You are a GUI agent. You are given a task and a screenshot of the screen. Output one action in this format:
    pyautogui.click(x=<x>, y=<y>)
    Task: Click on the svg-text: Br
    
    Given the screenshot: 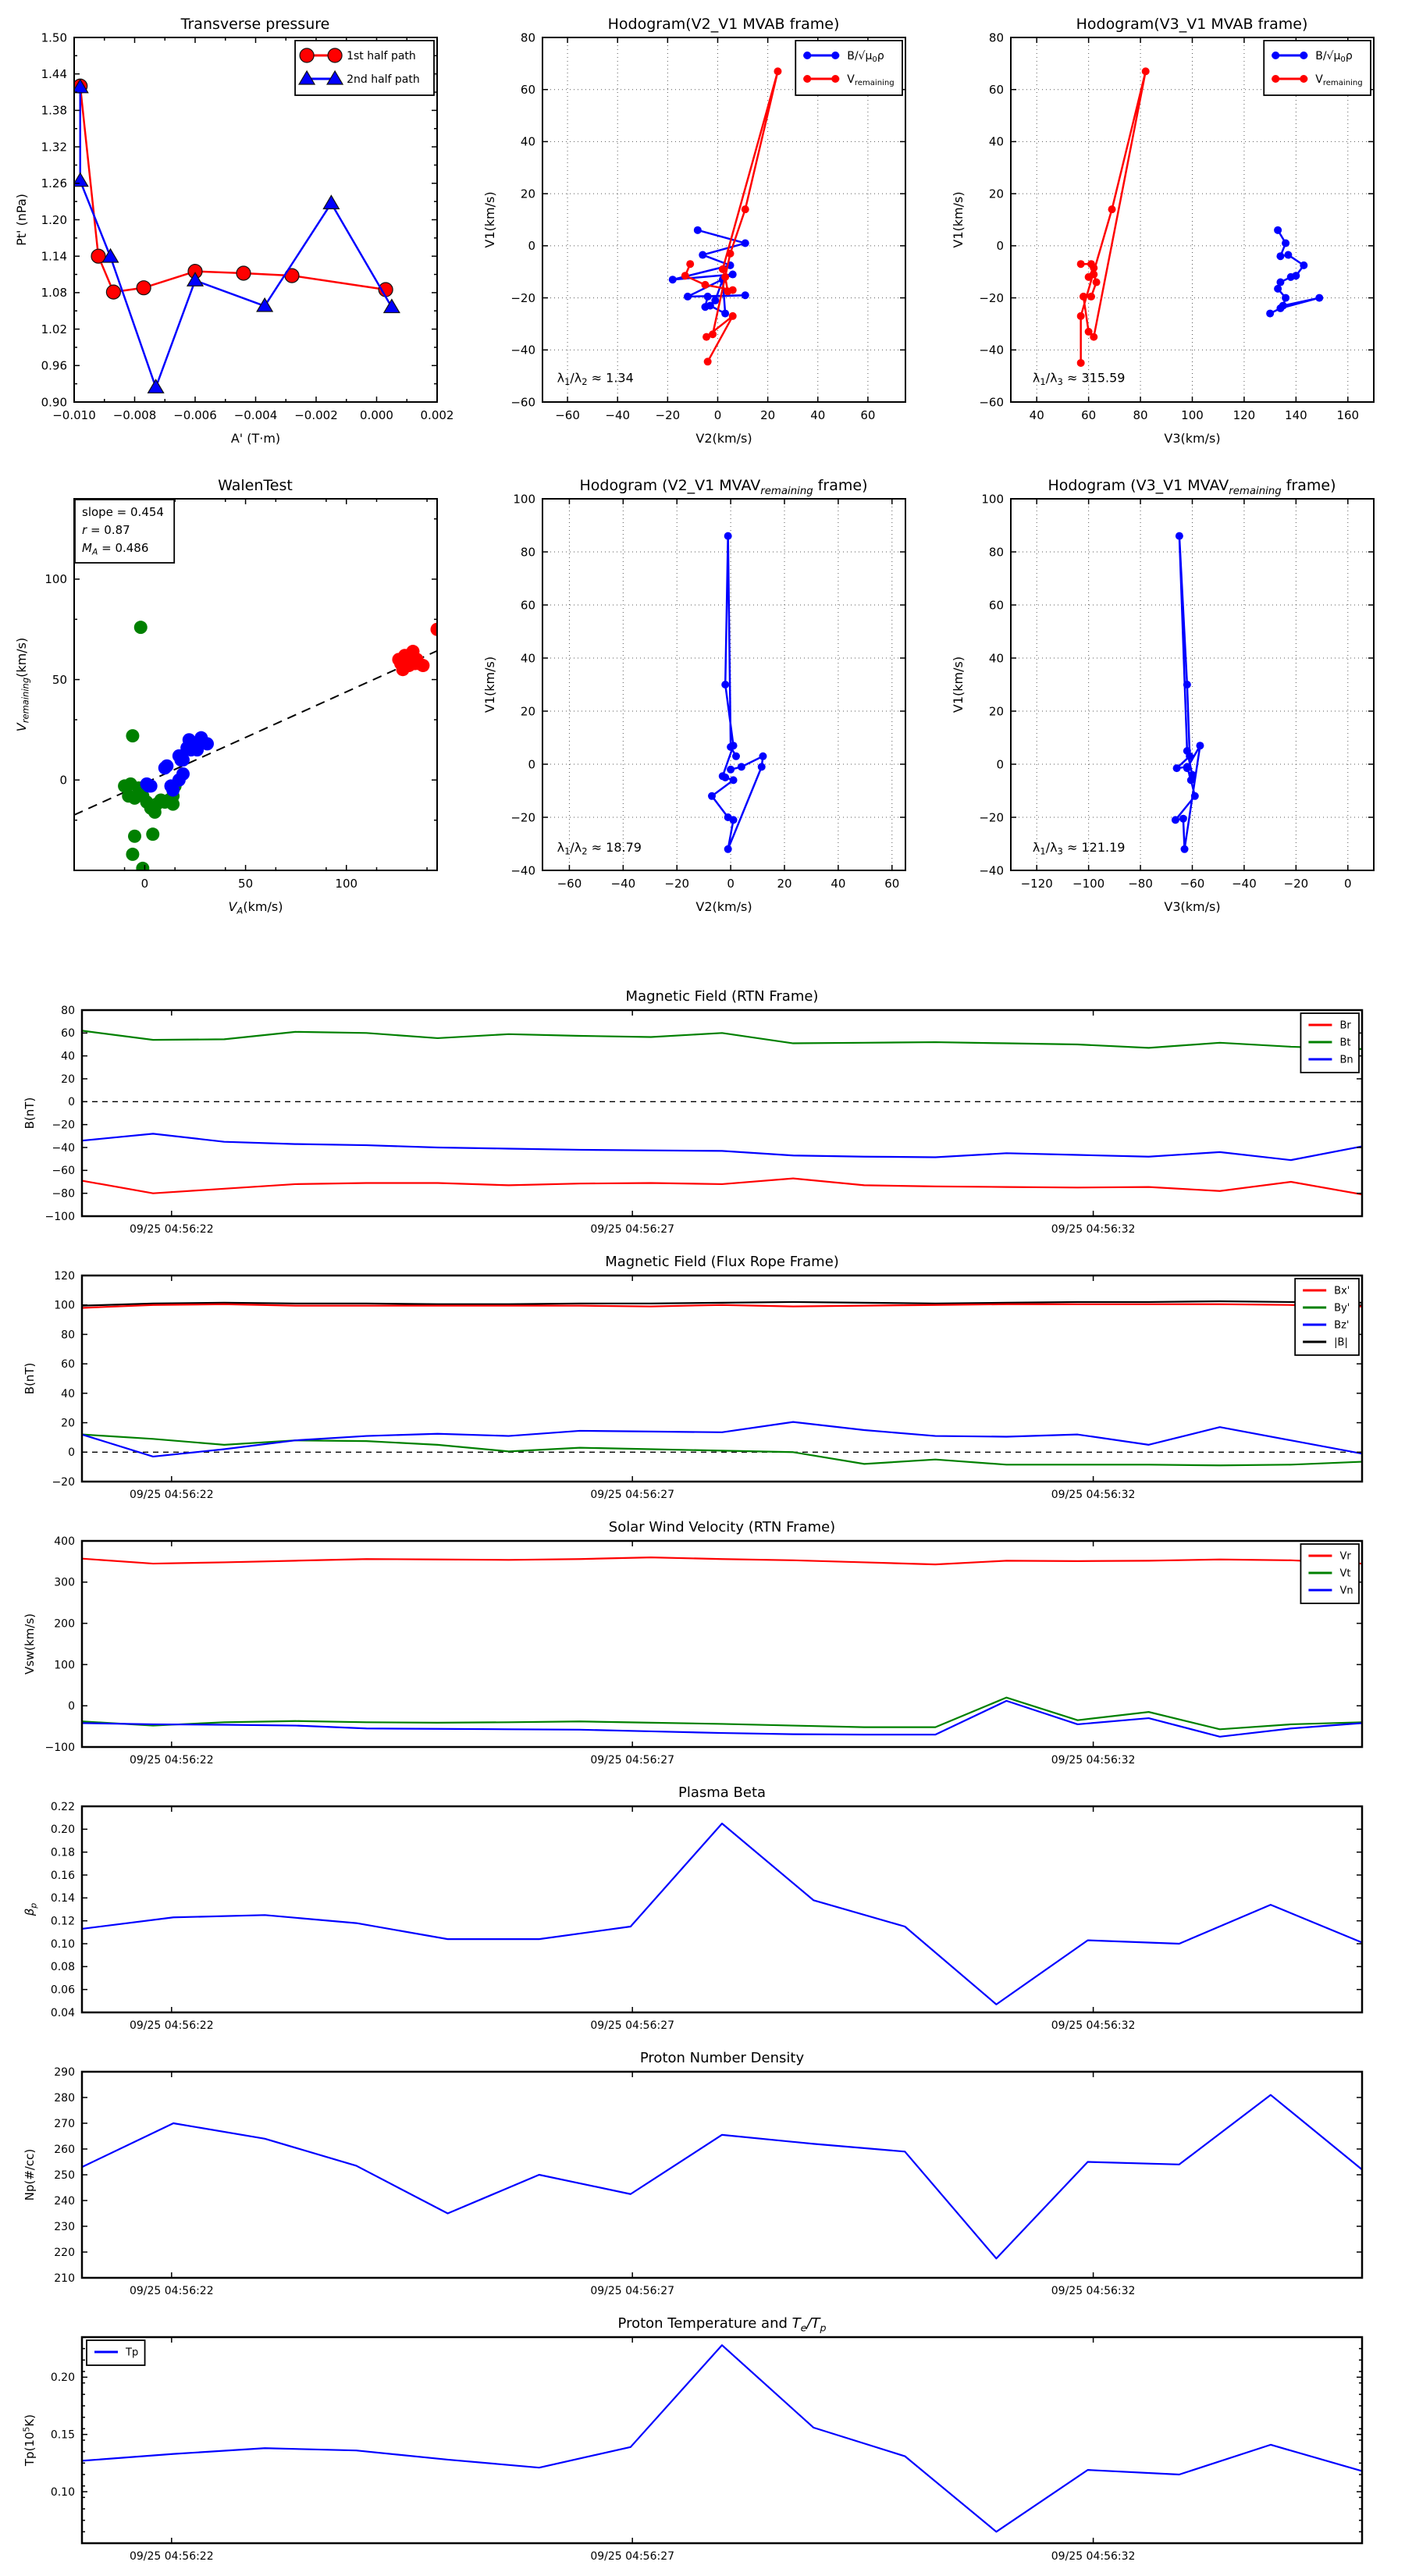 What is the action you would take?
    pyautogui.click(x=1345, y=1026)
    